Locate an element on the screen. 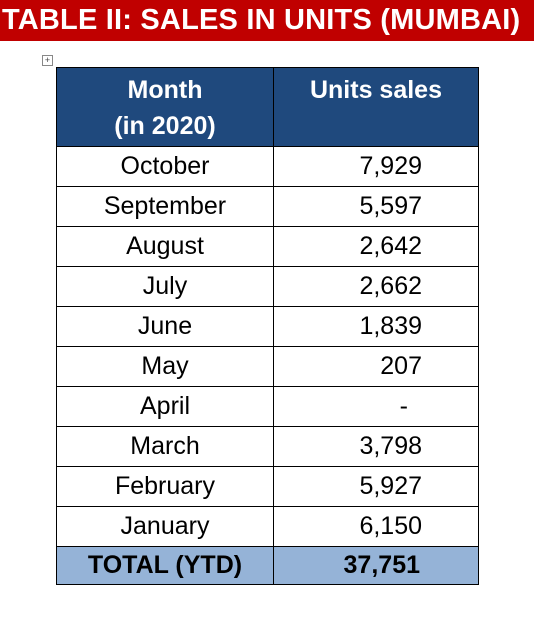 The width and height of the screenshot is (534, 617). table-row: October 7,929 is located at coordinates (267, 166).